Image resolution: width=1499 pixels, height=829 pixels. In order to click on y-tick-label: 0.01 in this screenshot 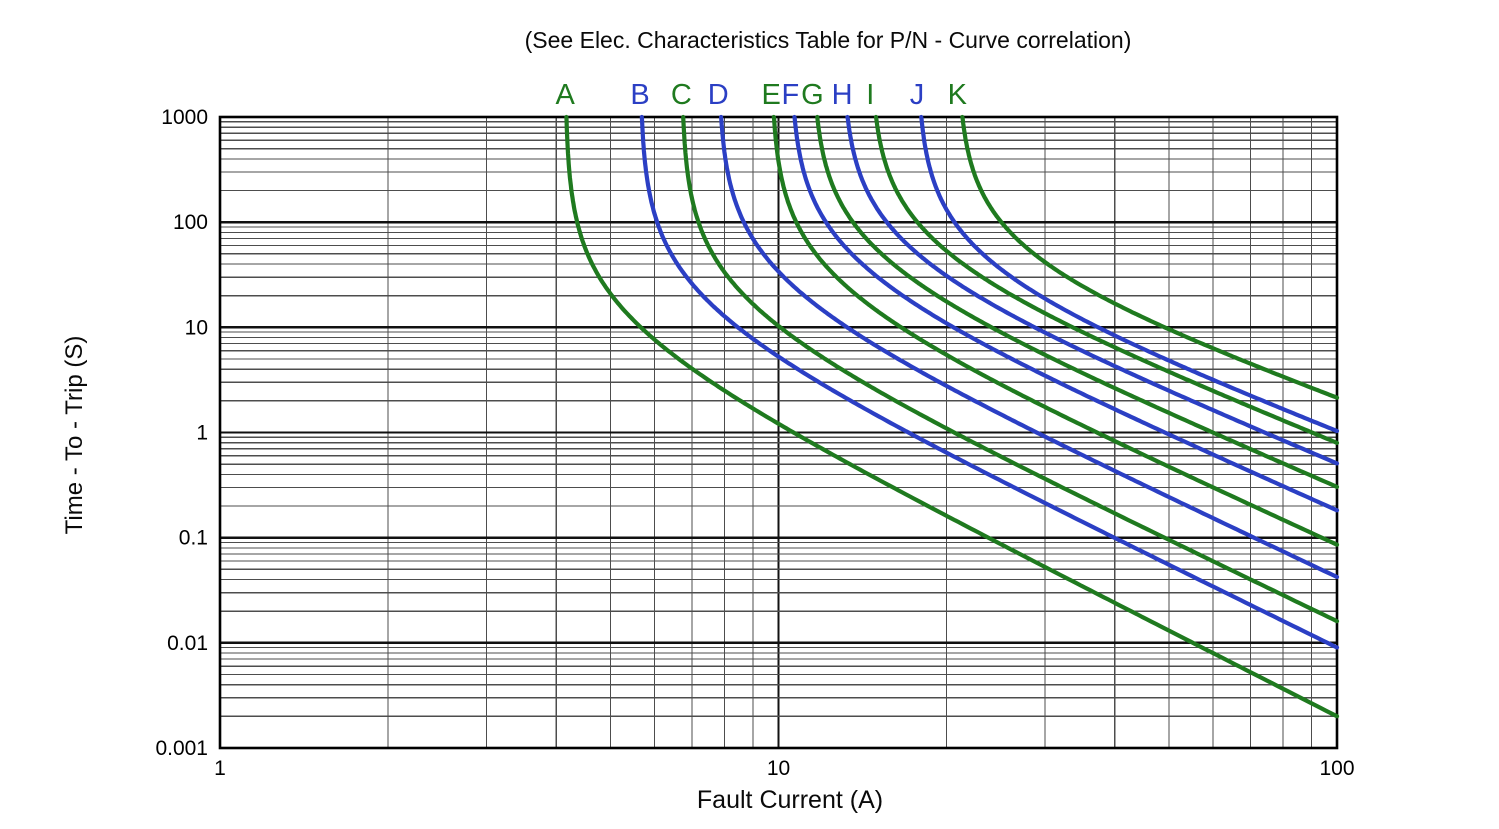, I will do `click(187, 643)`.